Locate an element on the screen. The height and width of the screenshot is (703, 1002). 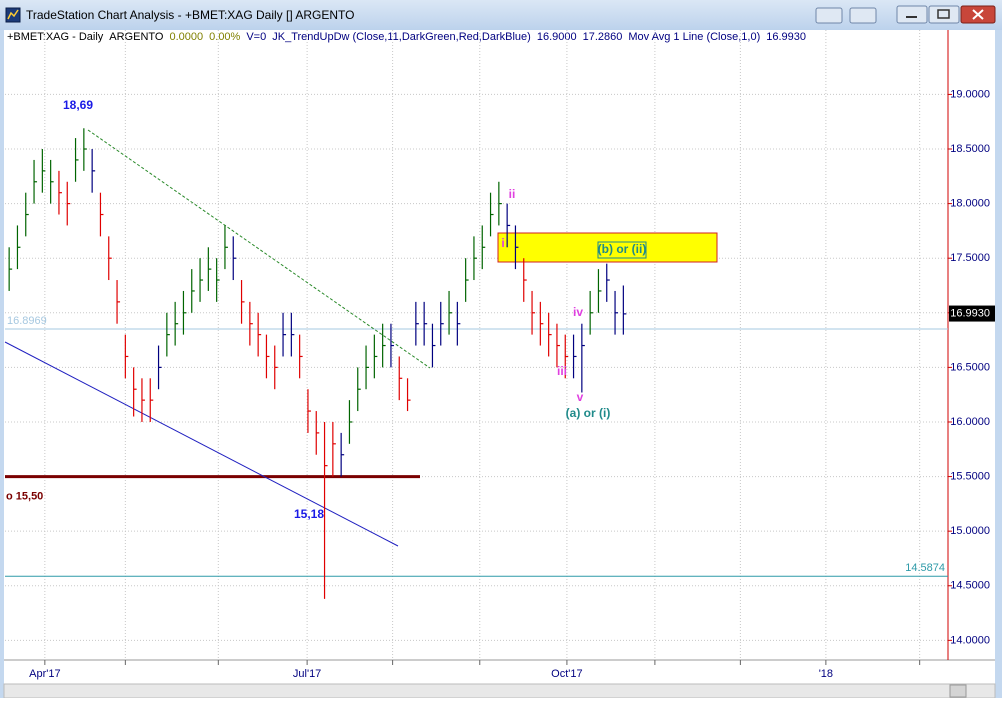
x-tick-label: '18 is located at coordinates (826, 674).